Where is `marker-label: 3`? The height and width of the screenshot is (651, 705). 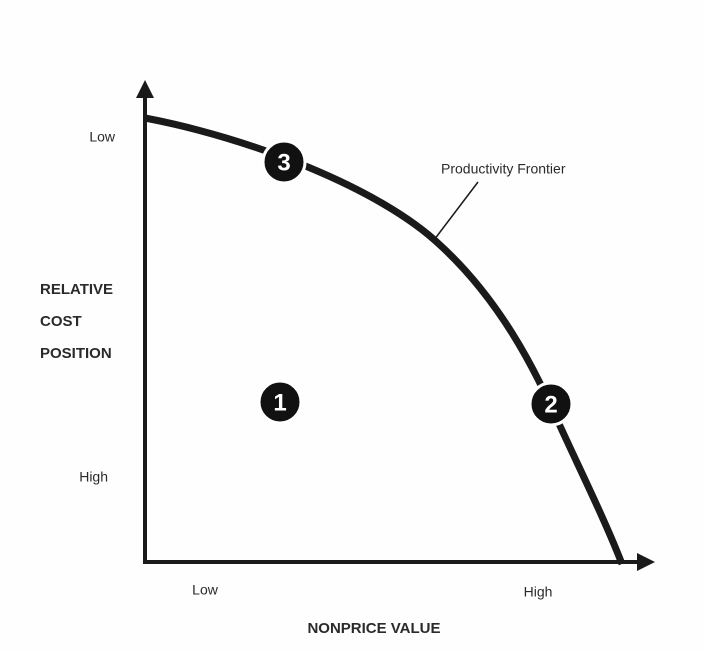 marker-label: 3 is located at coordinates (283, 162).